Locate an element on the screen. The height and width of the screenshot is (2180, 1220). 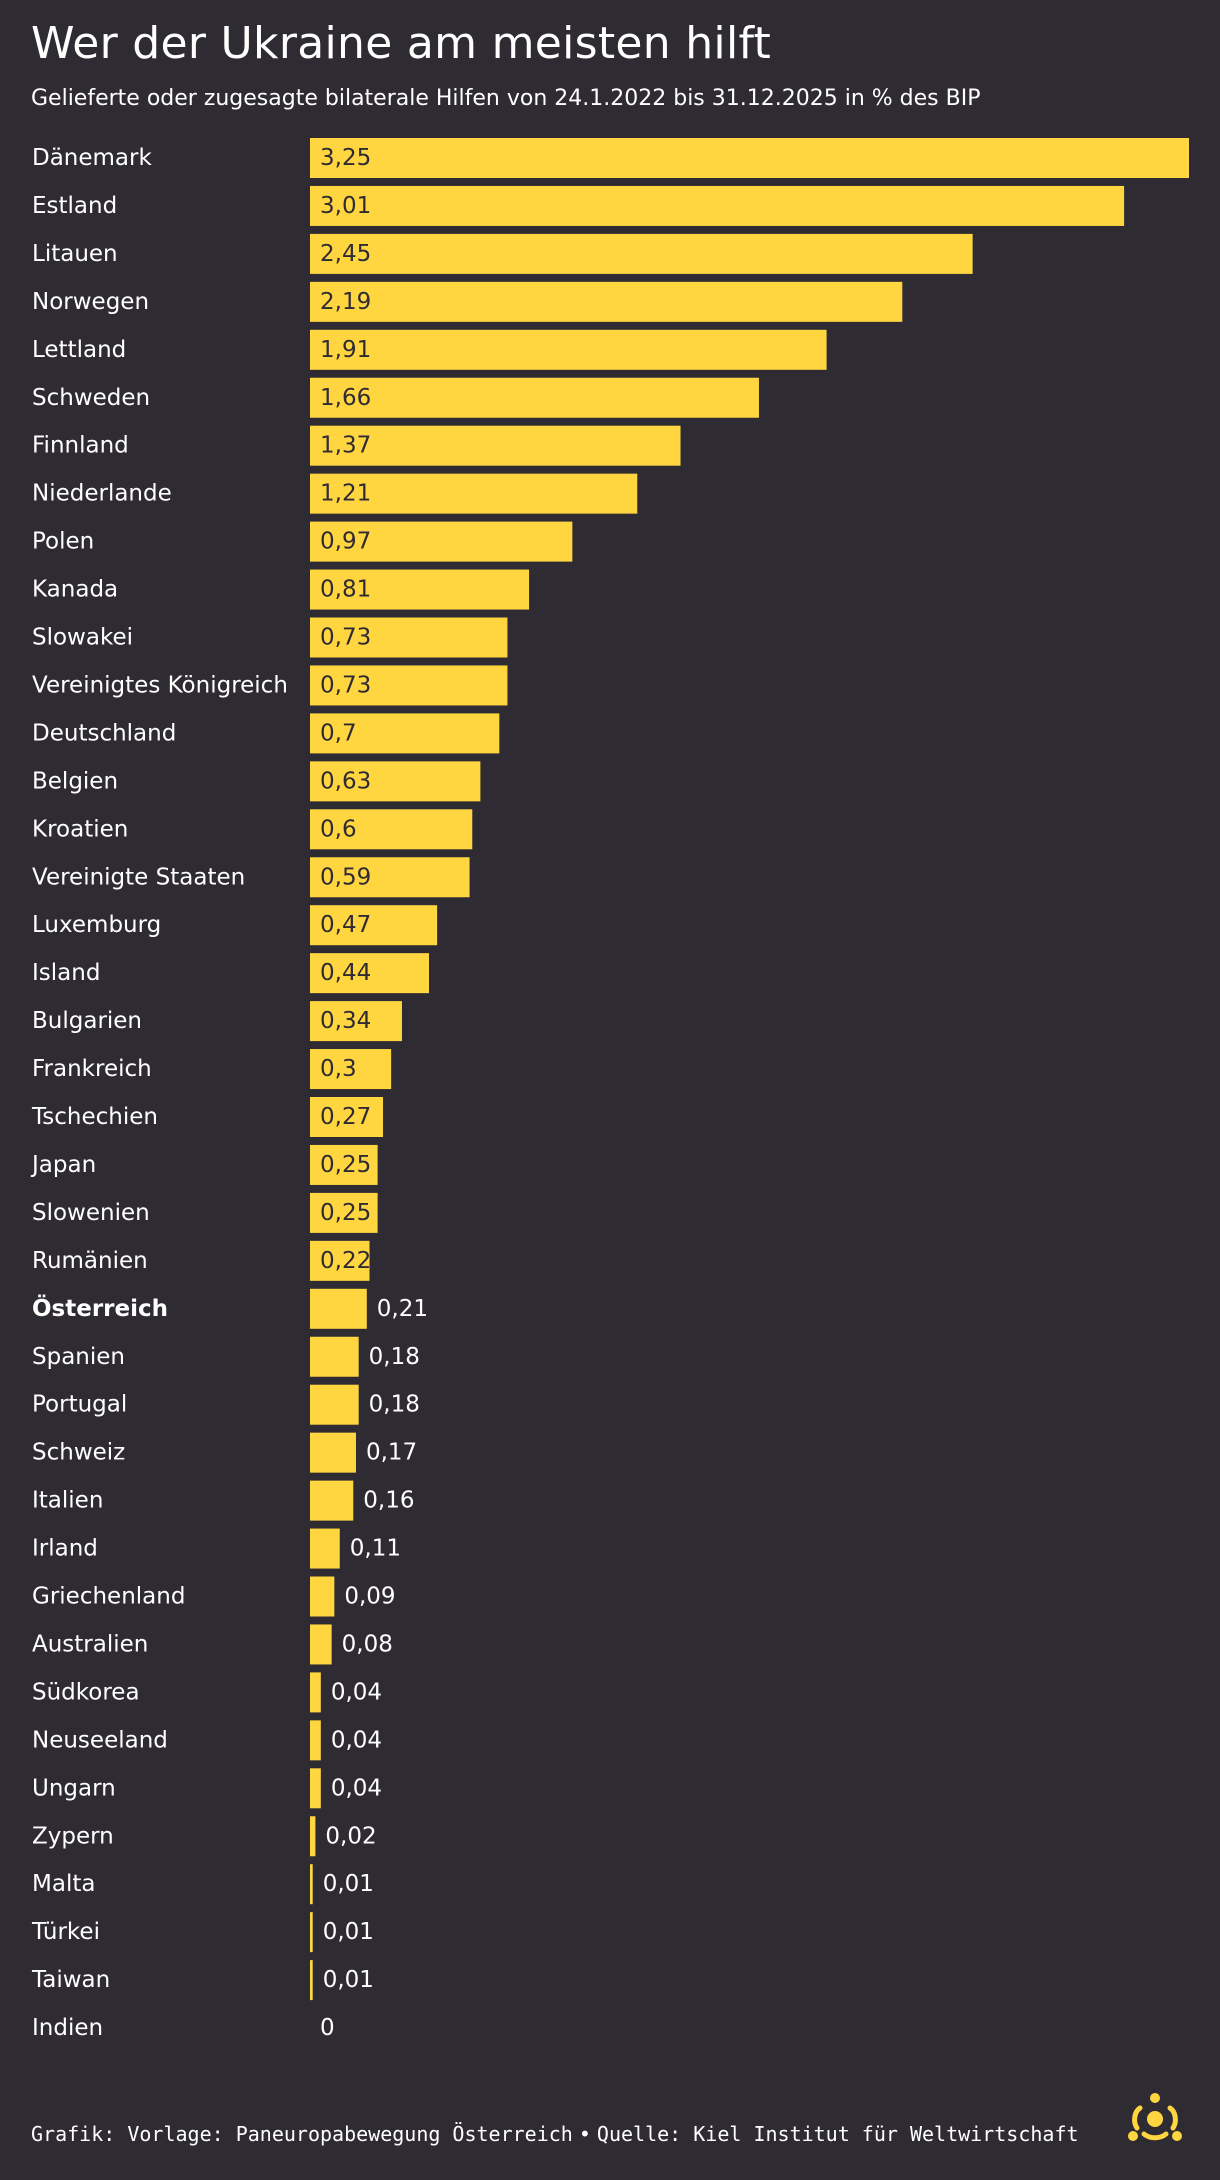
category-label: Ungarn is located at coordinates (74, 1788).